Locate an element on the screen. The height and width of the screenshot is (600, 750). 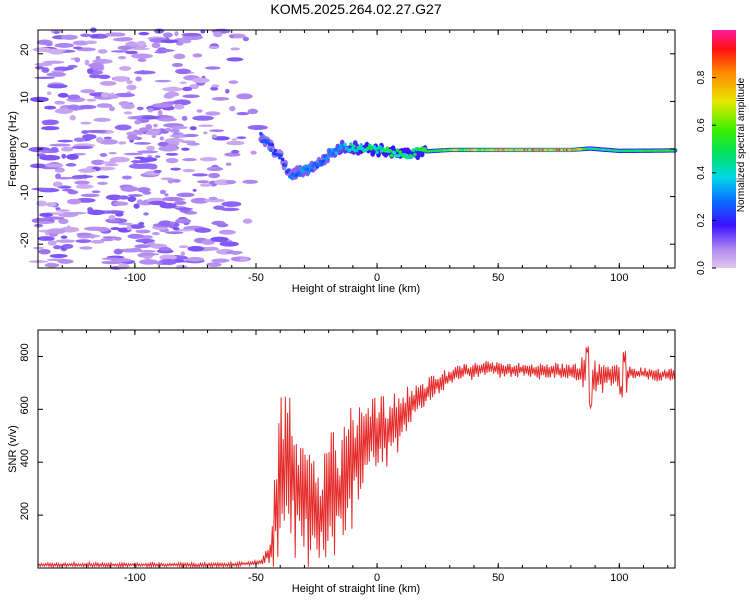
ridge-halo is located at coordinates (422, 154).